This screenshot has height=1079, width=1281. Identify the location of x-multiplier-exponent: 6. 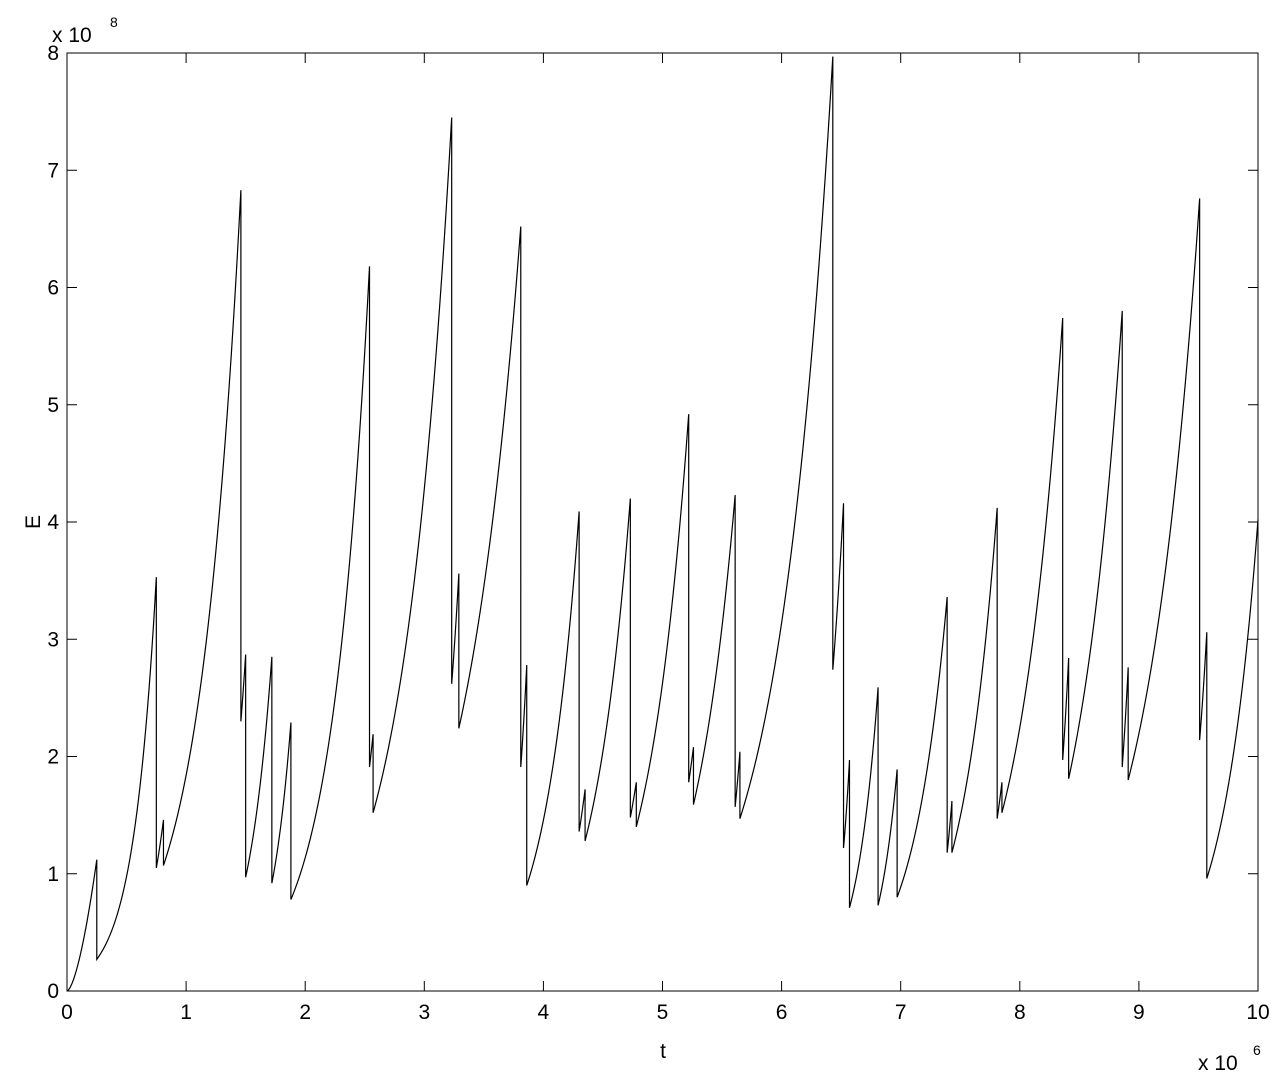
(1257, 1050).